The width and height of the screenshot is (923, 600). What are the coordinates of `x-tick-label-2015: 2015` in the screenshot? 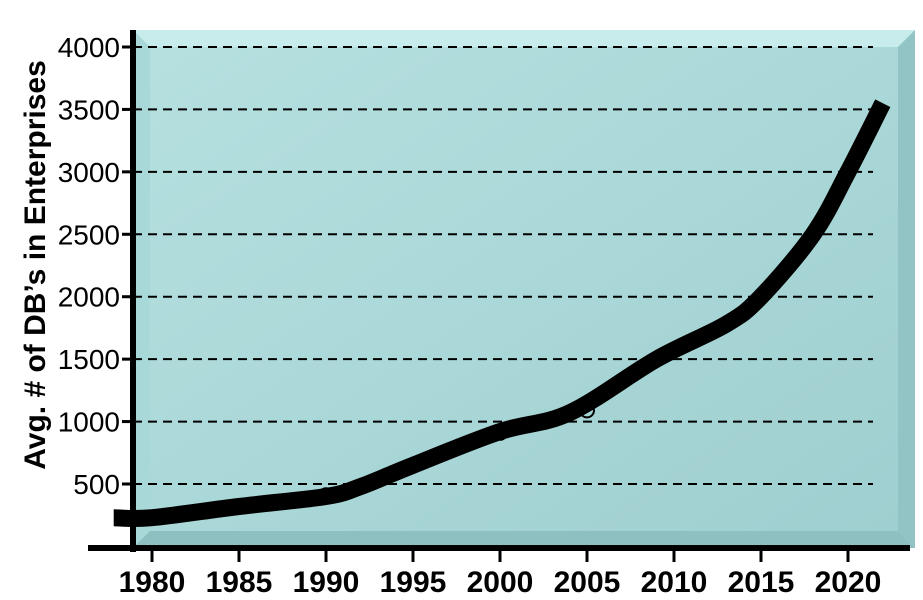 It's located at (761, 582).